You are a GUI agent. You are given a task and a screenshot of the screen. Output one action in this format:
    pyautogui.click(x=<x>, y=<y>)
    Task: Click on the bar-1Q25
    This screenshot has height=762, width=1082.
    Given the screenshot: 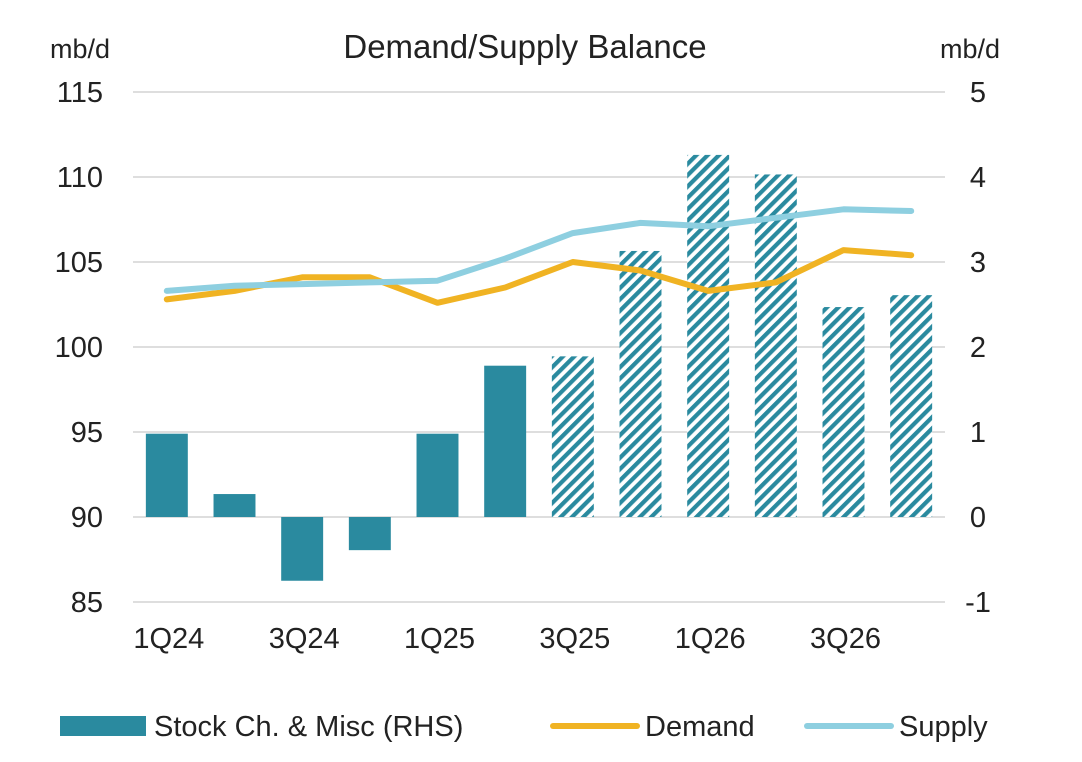 What is the action you would take?
    pyautogui.click(x=437, y=475)
    